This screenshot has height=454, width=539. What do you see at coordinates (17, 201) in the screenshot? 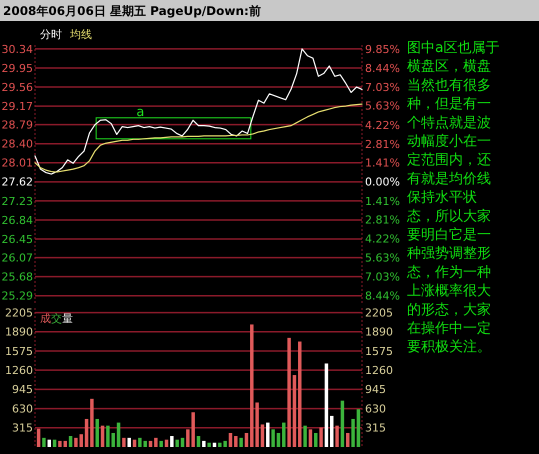
I see `y-tick-label: 27.23` at bounding box center [17, 201].